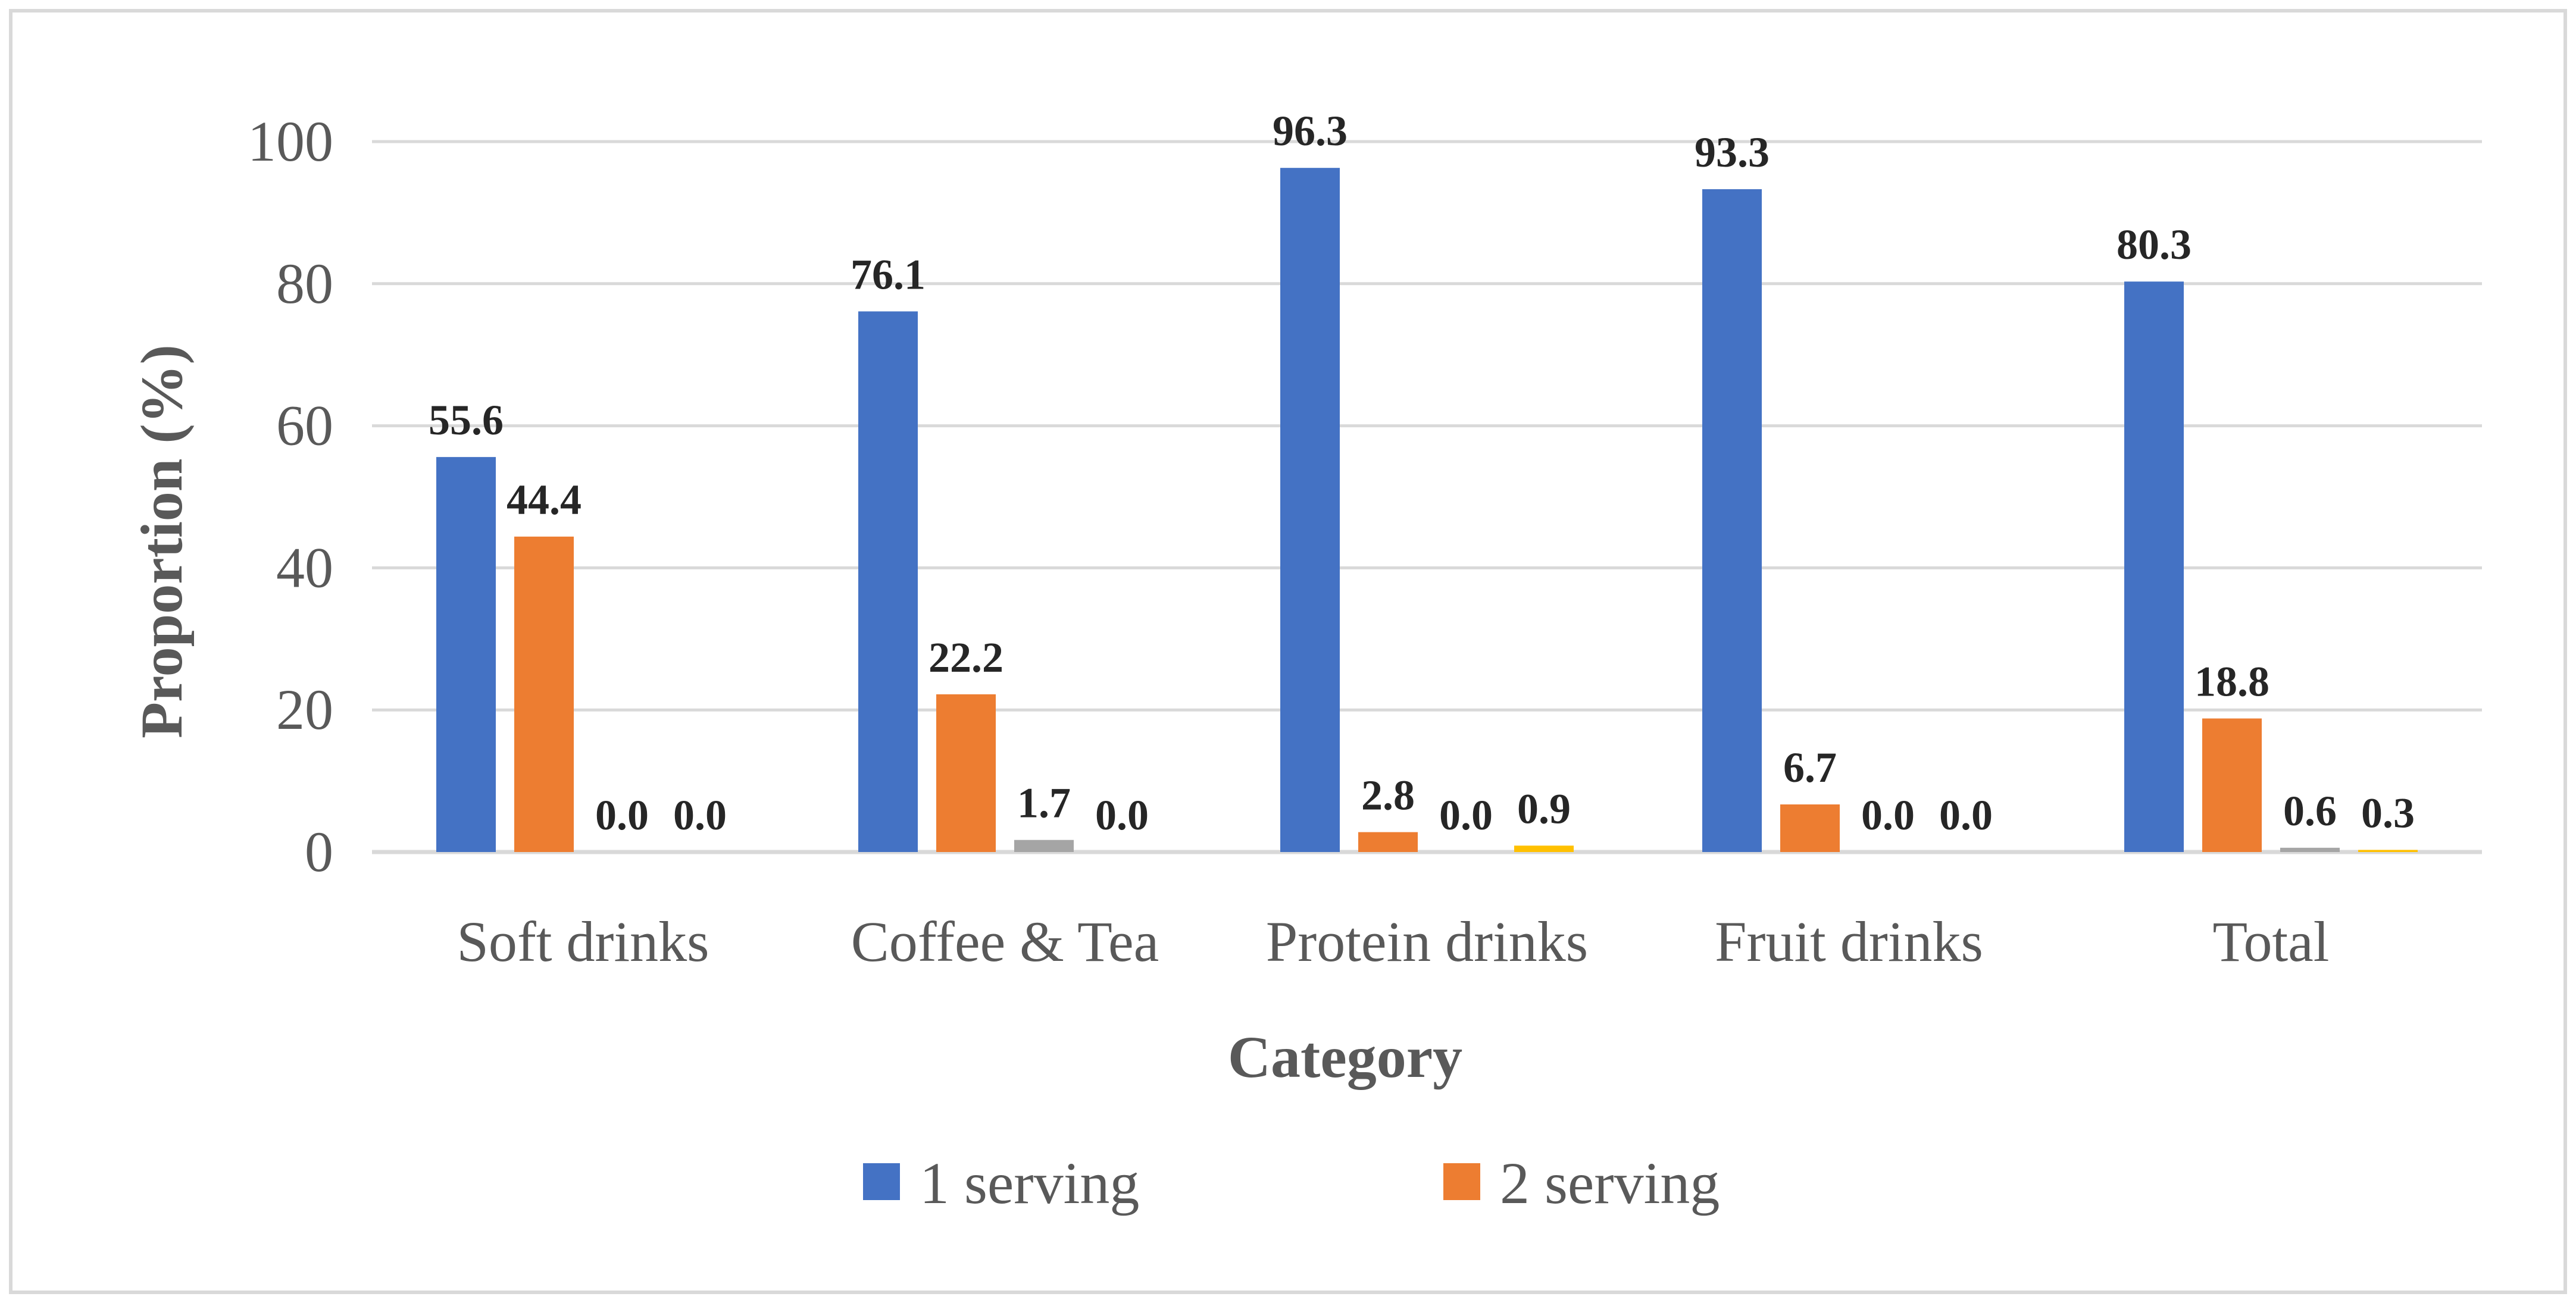  I want to click on data-label: 55.6, so click(466, 420).